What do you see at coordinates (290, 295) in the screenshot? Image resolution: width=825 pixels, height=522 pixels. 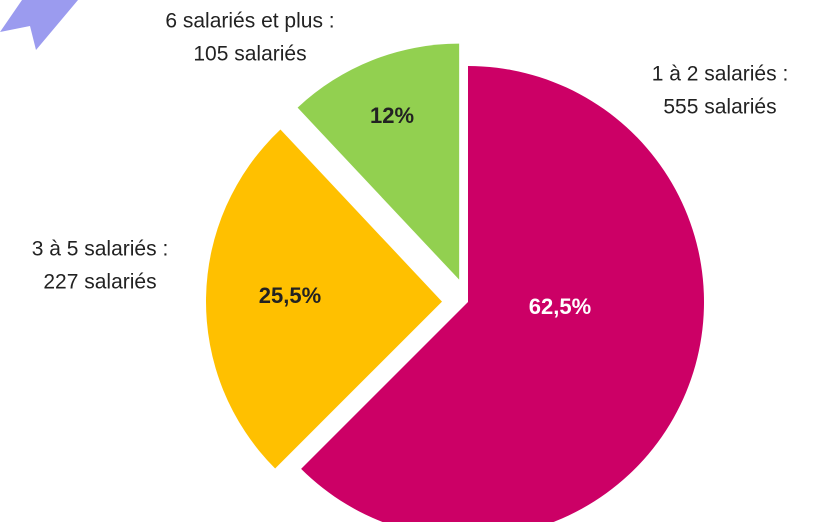 I see `value-label: 25,5%` at bounding box center [290, 295].